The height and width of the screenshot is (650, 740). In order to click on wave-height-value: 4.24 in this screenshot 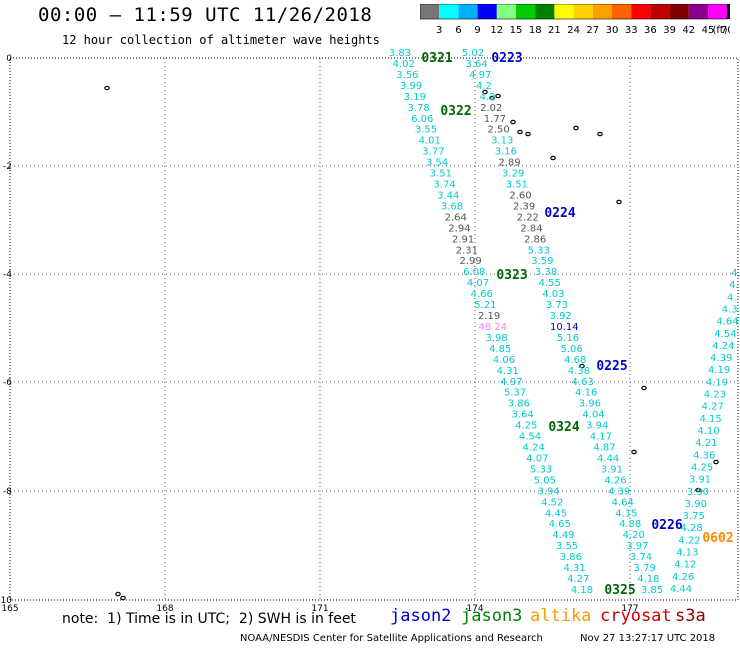, I will do `click(723, 346)`.